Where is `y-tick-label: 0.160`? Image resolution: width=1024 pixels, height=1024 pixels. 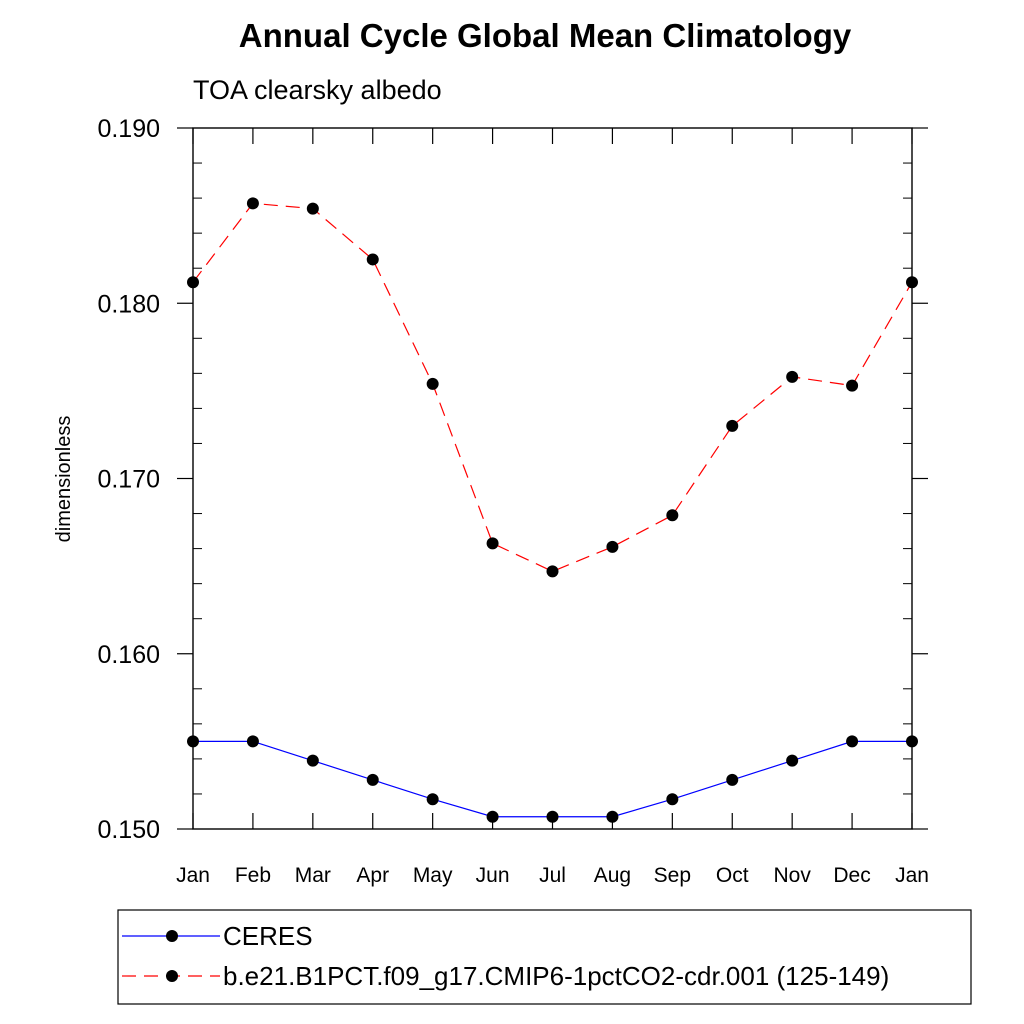 y-tick-label: 0.160 is located at coordinates (128, 655).